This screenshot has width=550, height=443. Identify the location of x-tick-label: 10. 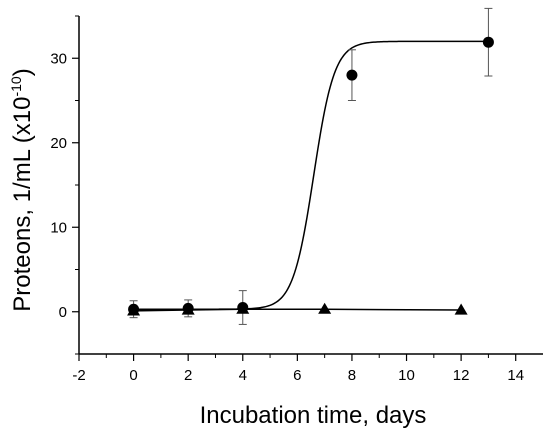
(406, 375).